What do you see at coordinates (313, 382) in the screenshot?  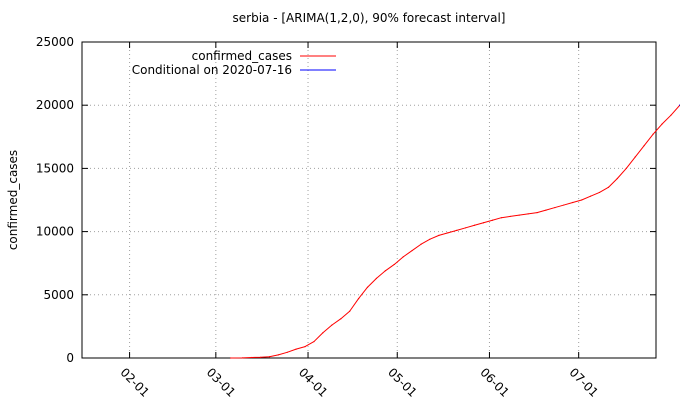 I see `x-tick-label: 04-01` at bounding box center [313, 382].